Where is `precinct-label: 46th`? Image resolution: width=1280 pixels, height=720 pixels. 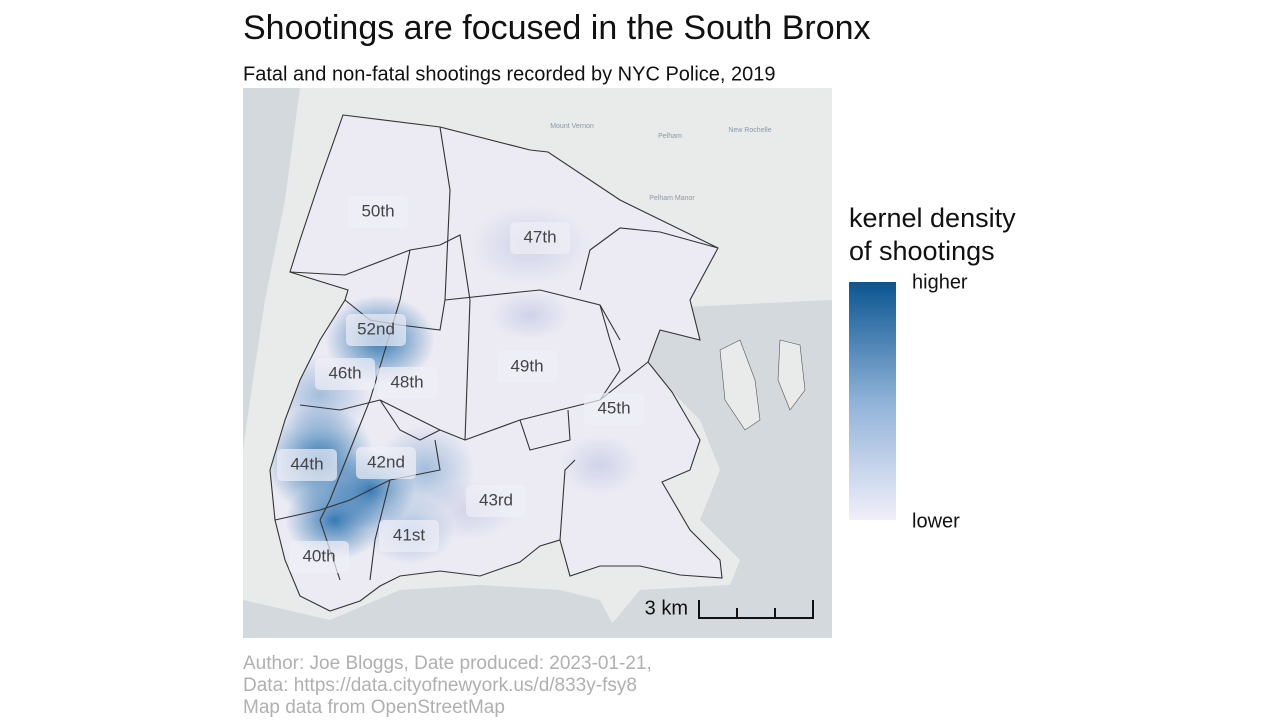
precinct-label: 46th is located at coordinates (344, 372).